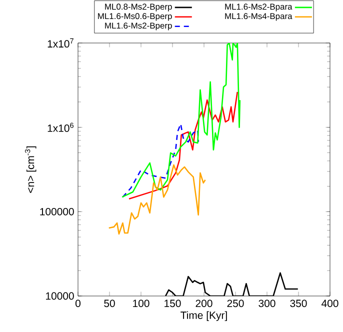 The width and height of the screenshot is (343, 332). Describe the element at coordinates (61, 127) in the screenshot. I see `y-tick-label: 1x10$^{6}$` at that location.